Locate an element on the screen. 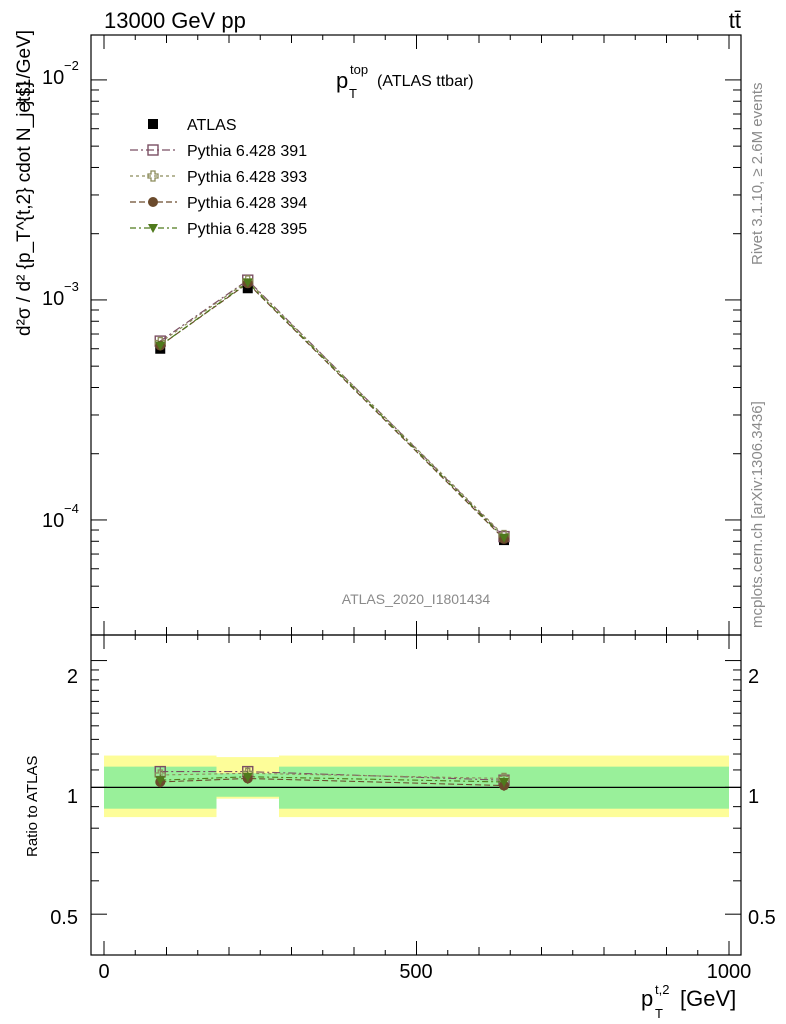 The height and width of the screenshot is (1024, 786). legend-label-1: Pythia 6.428 391 is located at coordinates (247, 151).